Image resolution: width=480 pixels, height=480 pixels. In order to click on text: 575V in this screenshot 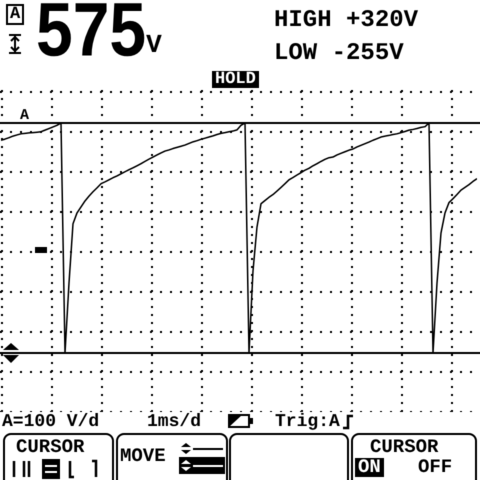, I will do `click(99, 36)`.